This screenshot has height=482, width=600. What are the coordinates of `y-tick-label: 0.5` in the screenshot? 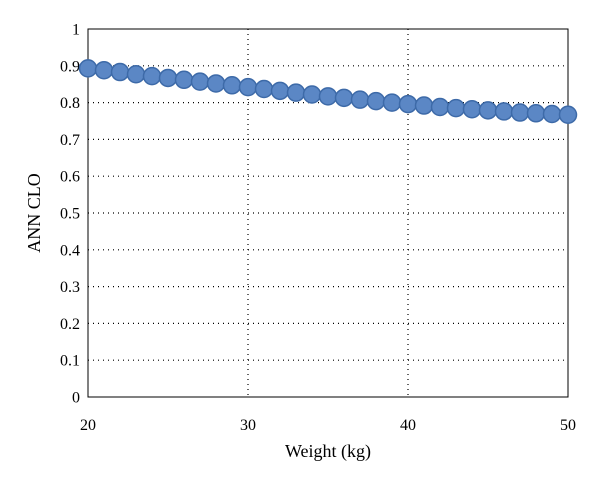 It's located at (70, 214).